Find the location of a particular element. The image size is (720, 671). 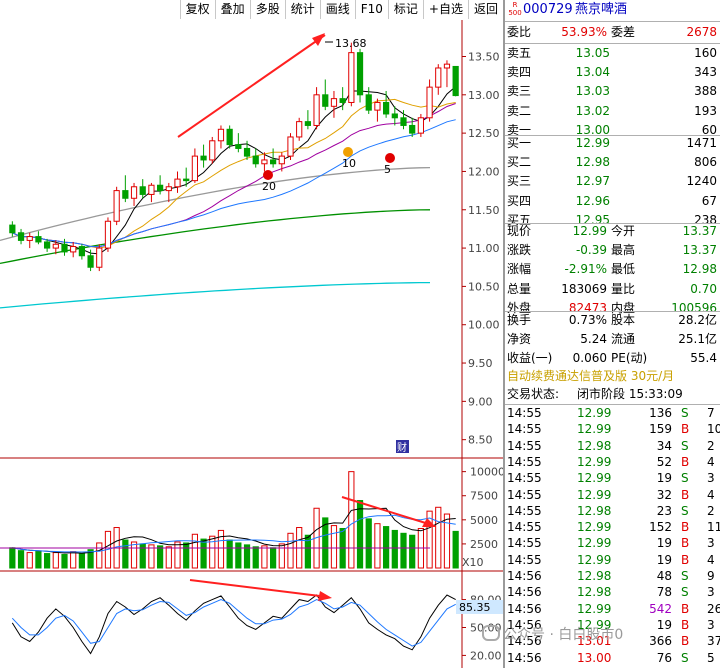

ask-row: 卖二 13.02 193 is located at coordinates (612, 111).